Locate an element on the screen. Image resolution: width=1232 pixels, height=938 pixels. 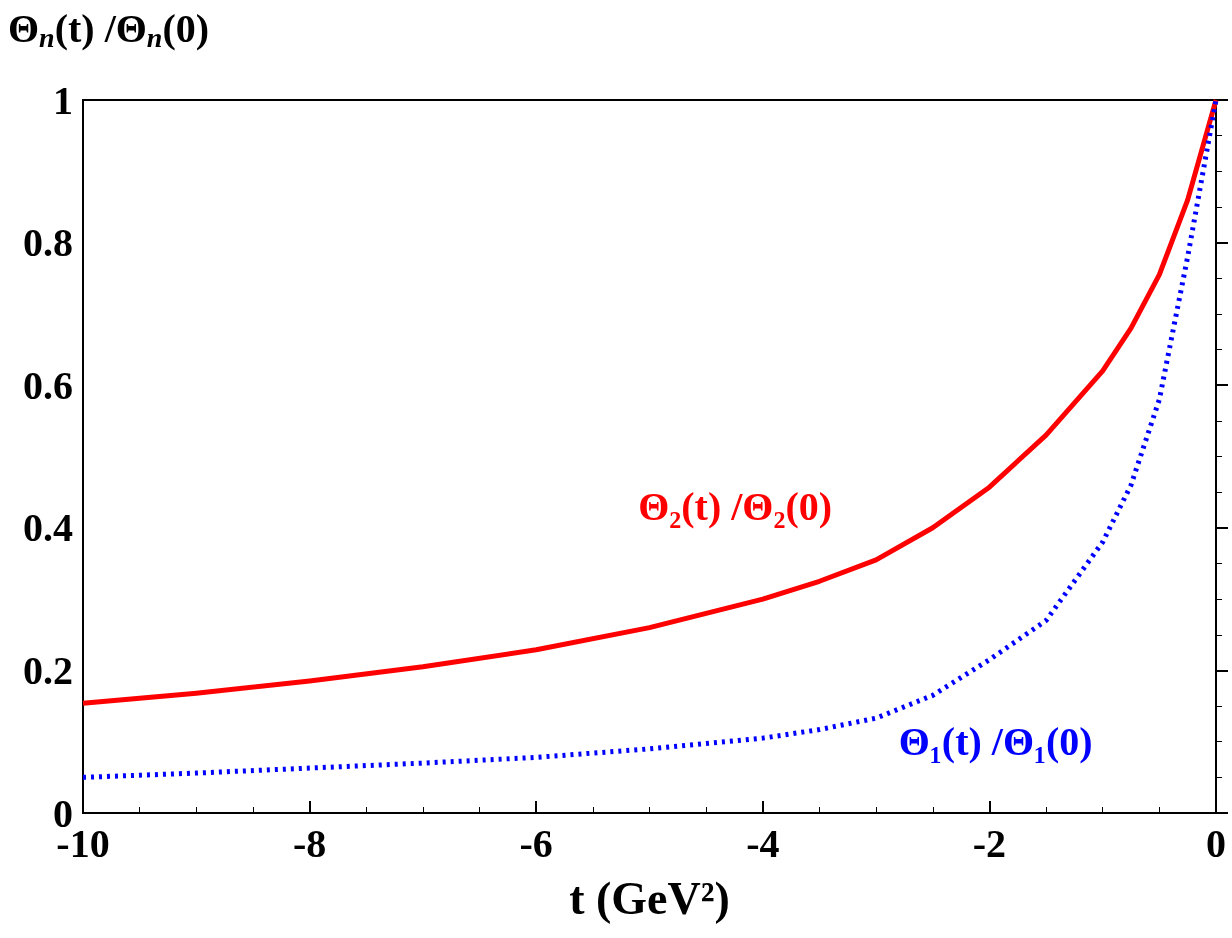
y-tick-label: 0.8 is located at coordinates (48, 243).